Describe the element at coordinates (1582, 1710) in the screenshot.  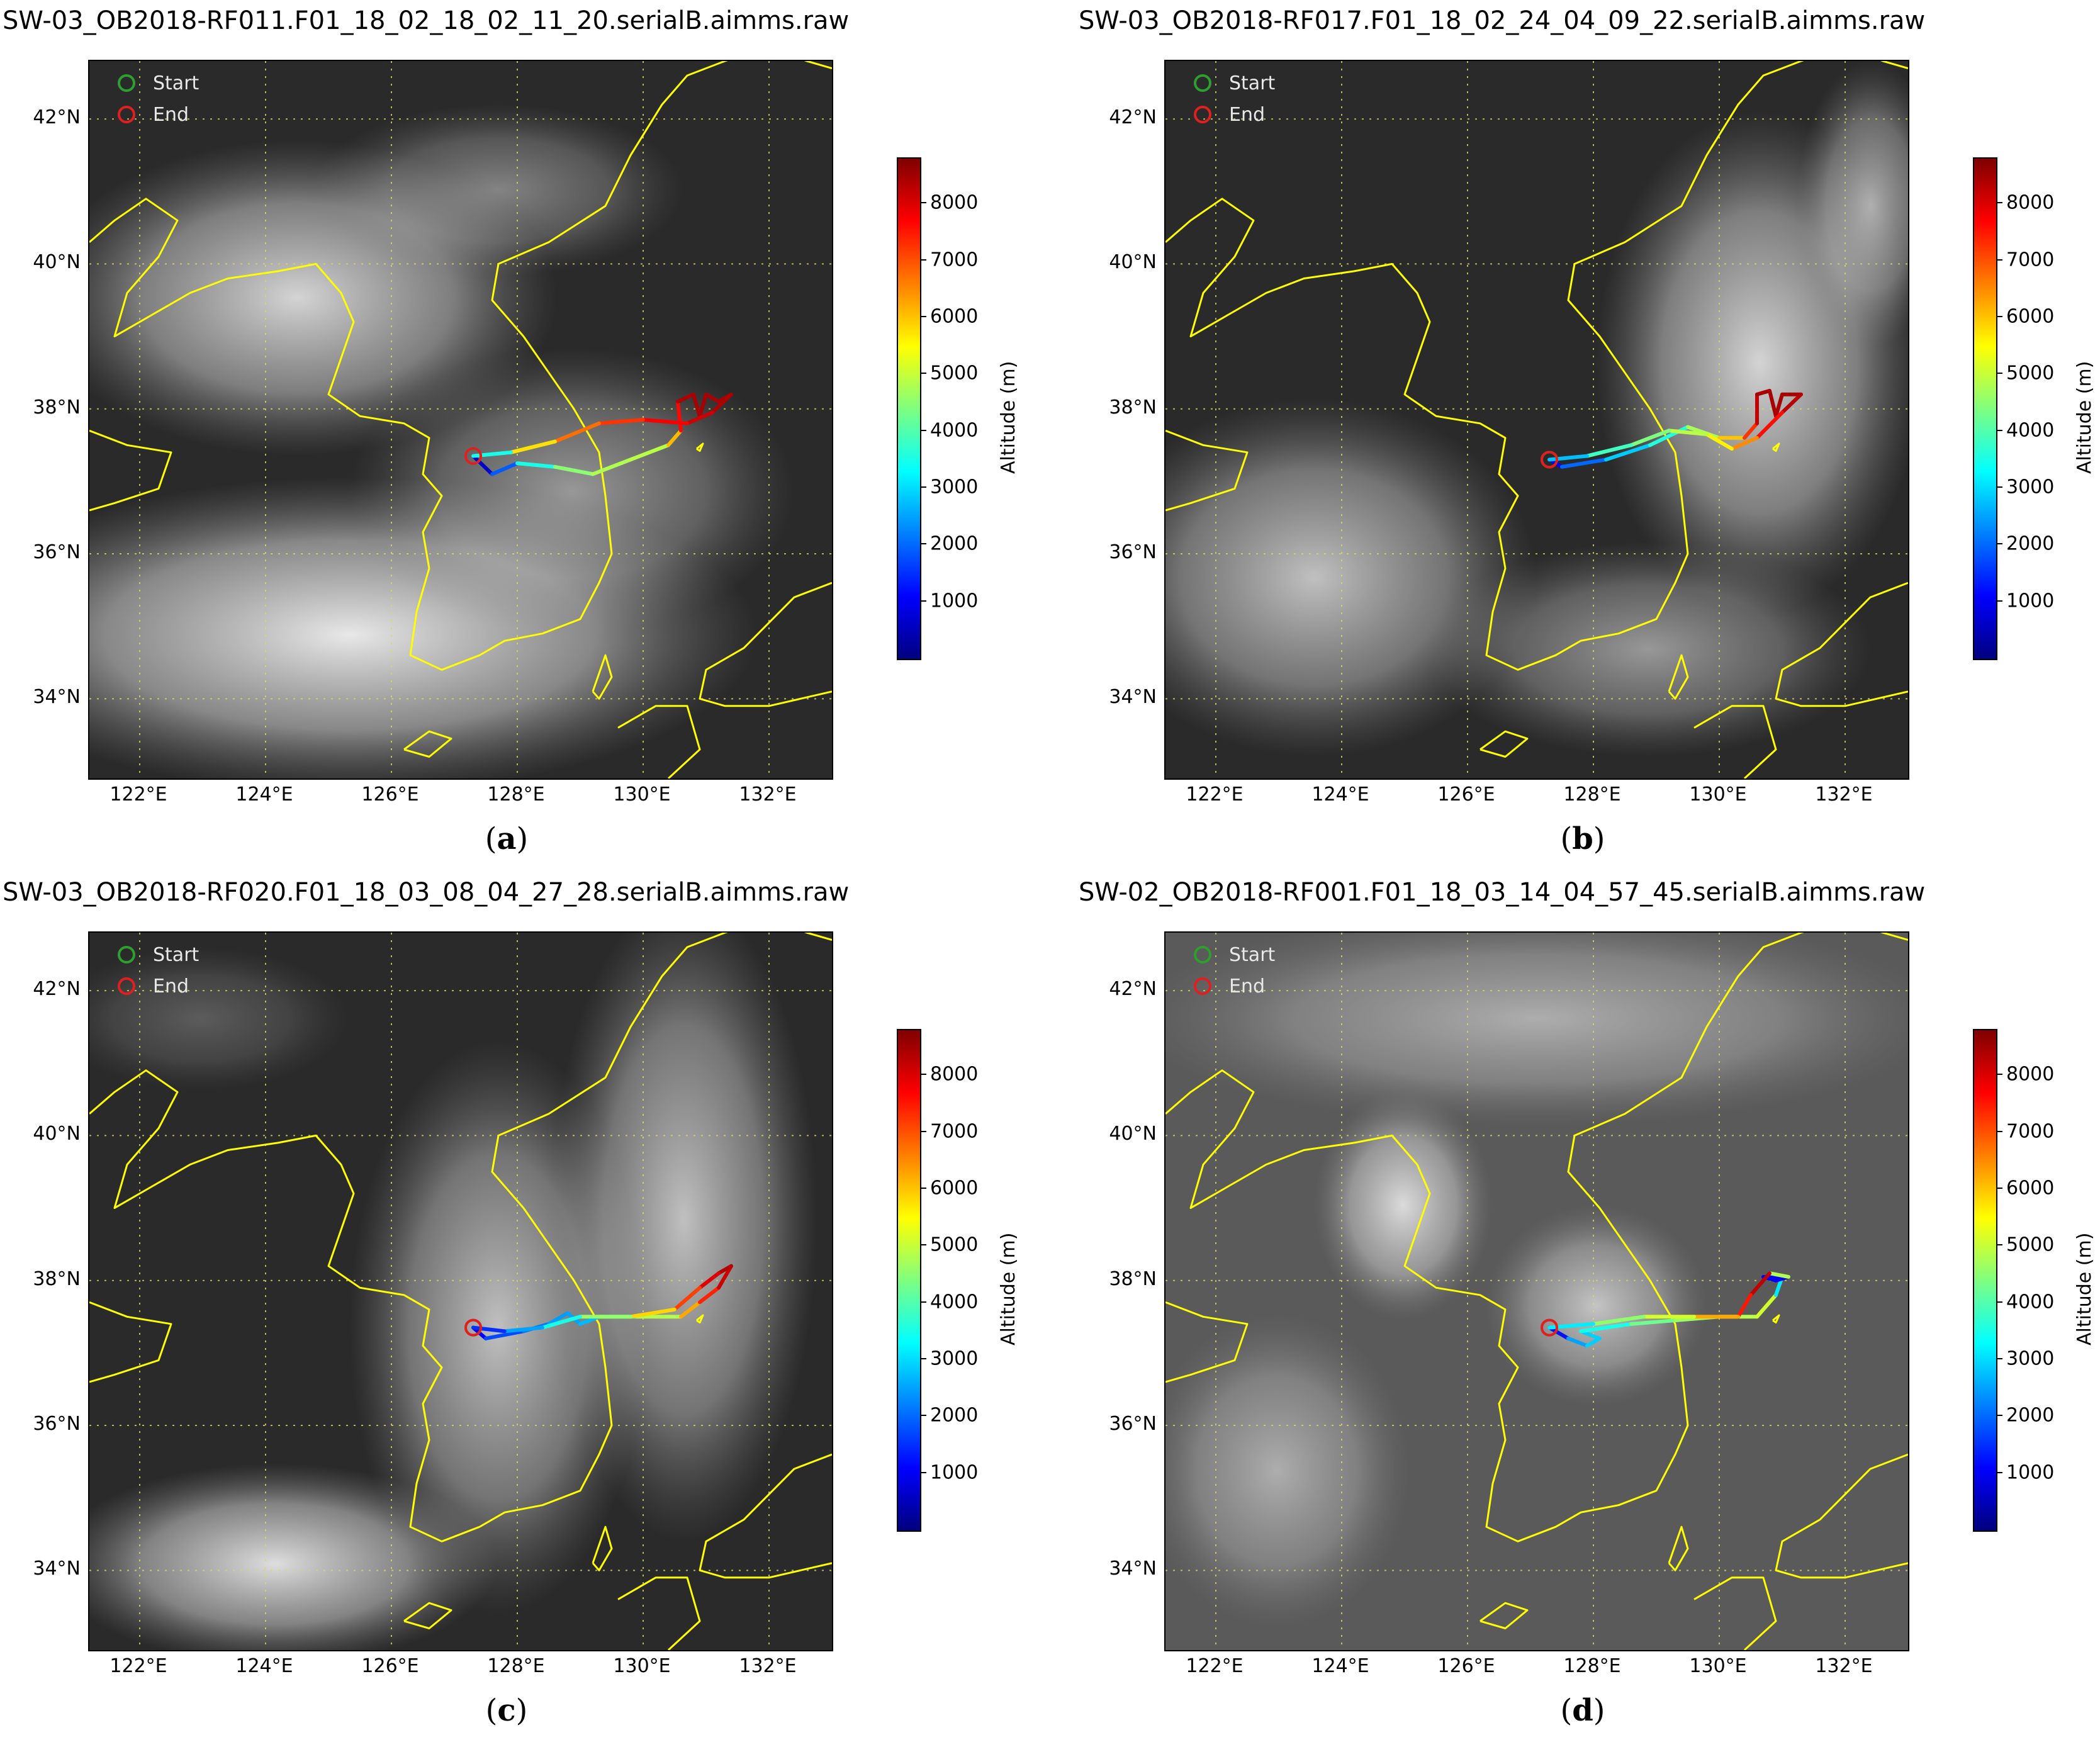
I see `panel-letter-text: d` at that location.